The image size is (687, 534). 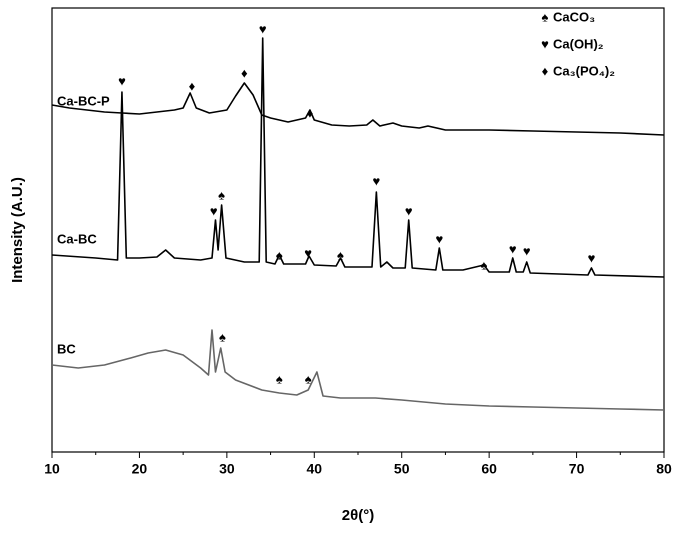 I want to click on legend-label: Ca₃(PO₄)₂, so click(x=584, y=70).